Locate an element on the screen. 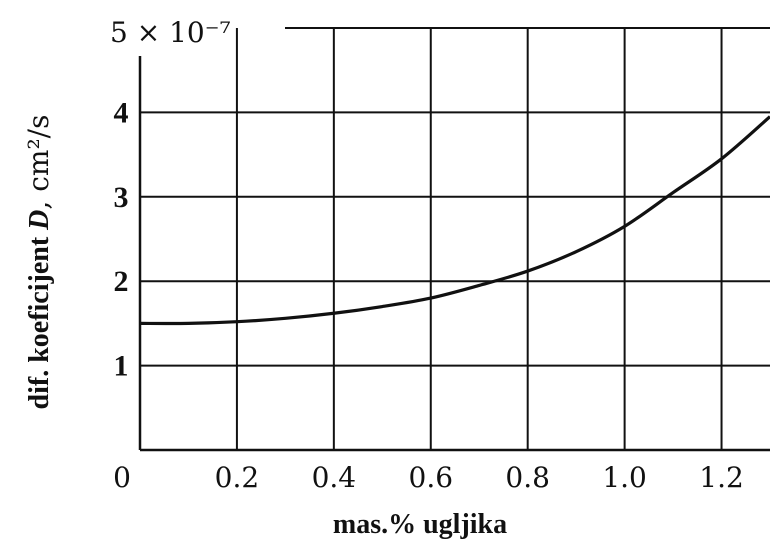 This screenshot has width=770, height=545. x-tick-label-5: 1.0 is located at coordinates (624, 477).